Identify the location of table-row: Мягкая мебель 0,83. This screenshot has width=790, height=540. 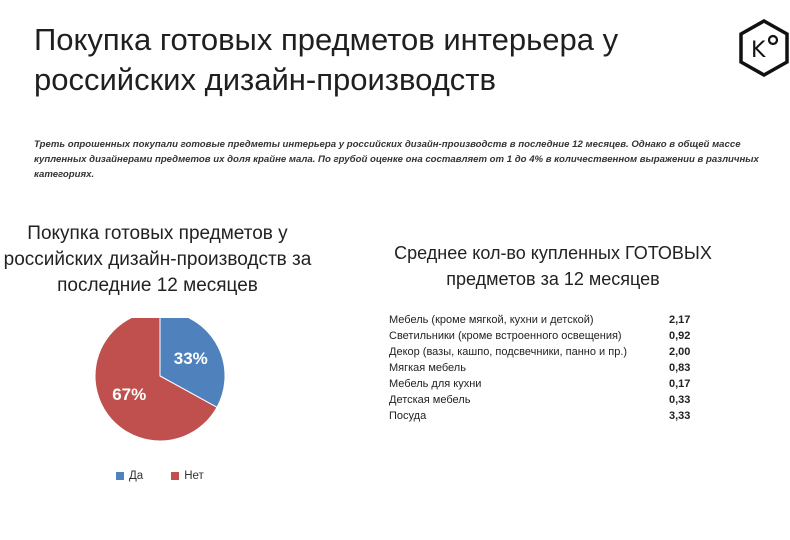
(549, 368).